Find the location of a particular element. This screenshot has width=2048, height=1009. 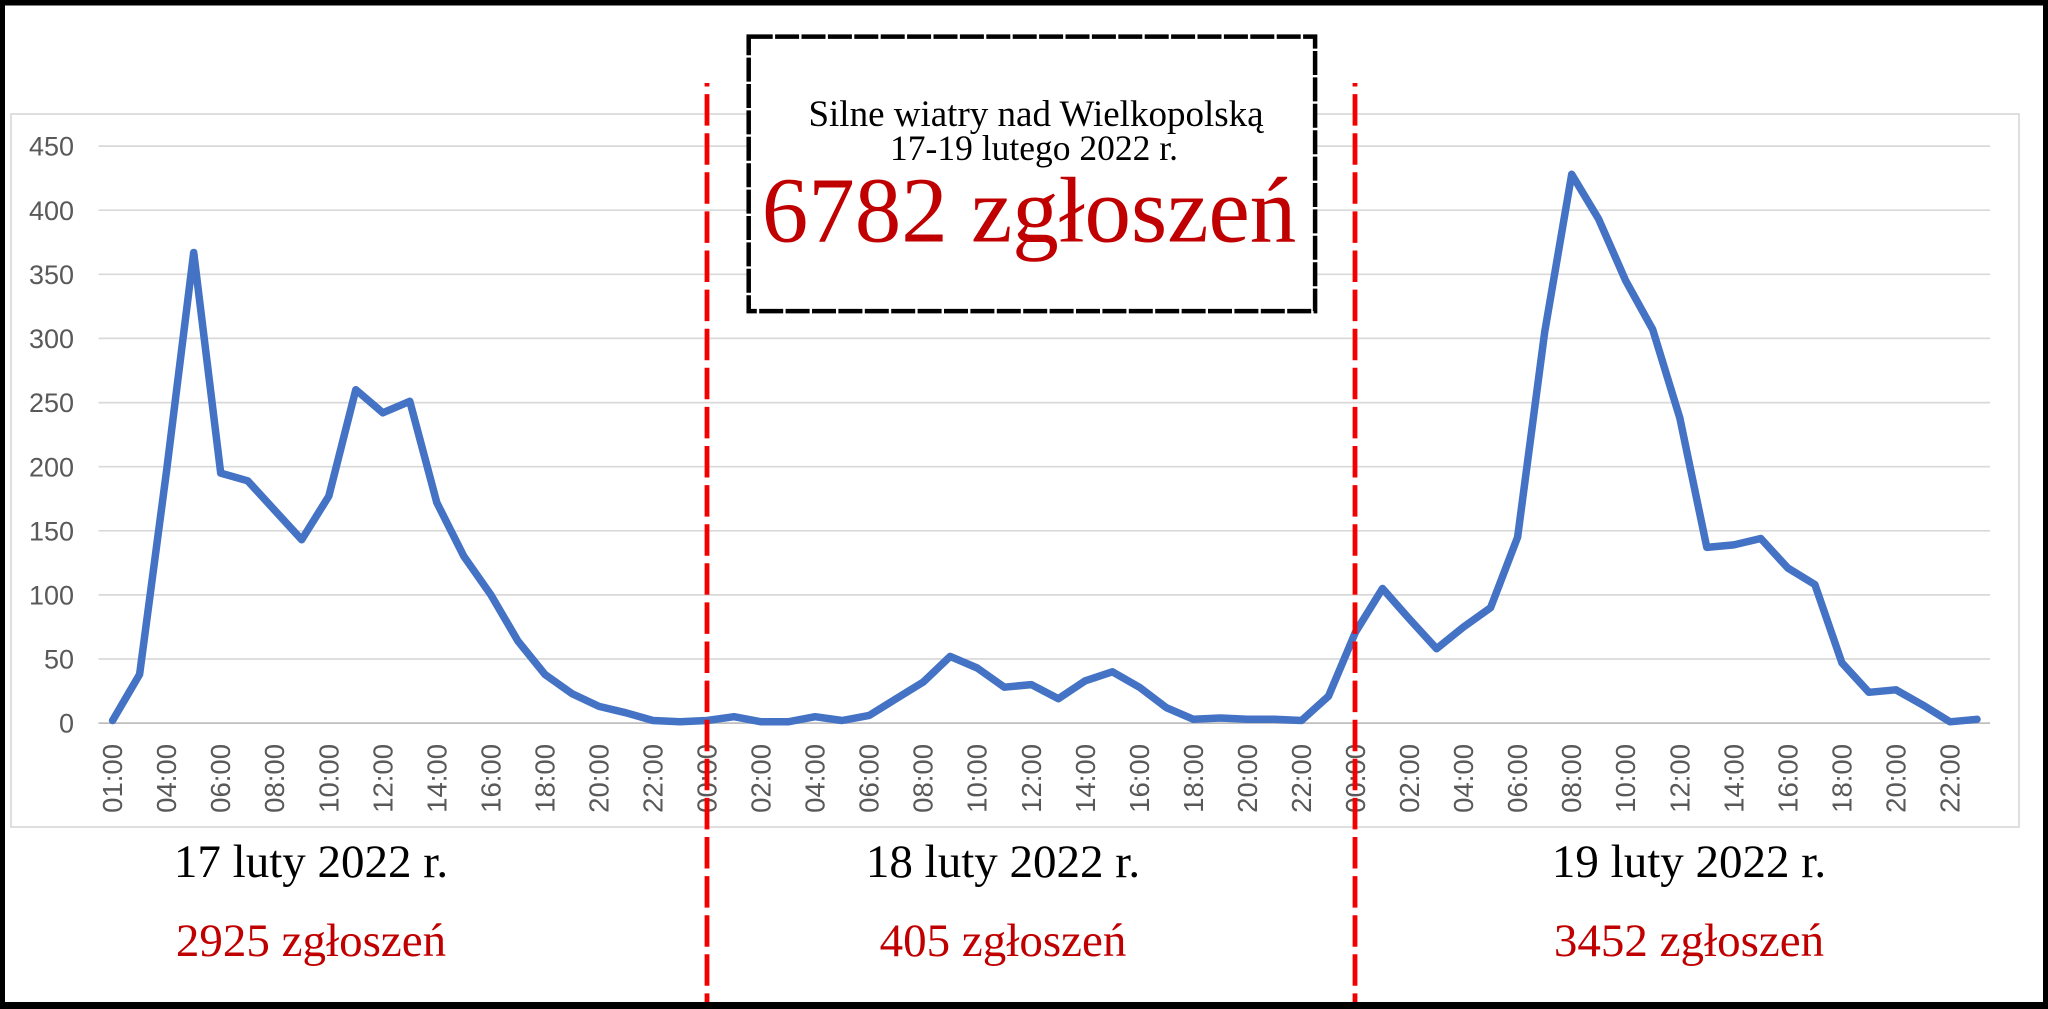

svg-text: 350 is located at coordinates (51, 275).